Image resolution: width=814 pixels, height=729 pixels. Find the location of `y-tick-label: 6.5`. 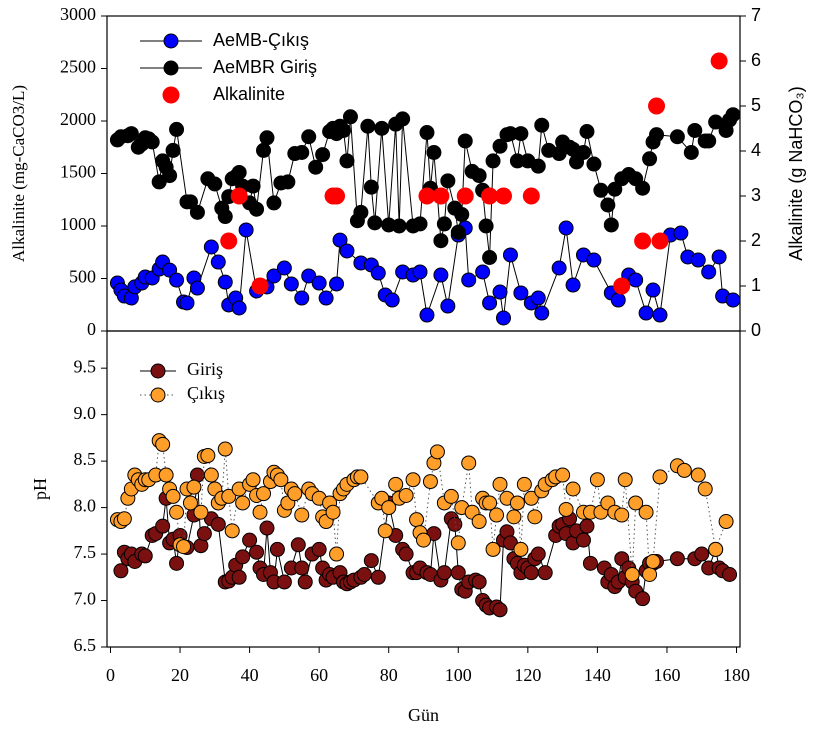

y-tick-label: 6.5 is located at coordinates (85, 645).